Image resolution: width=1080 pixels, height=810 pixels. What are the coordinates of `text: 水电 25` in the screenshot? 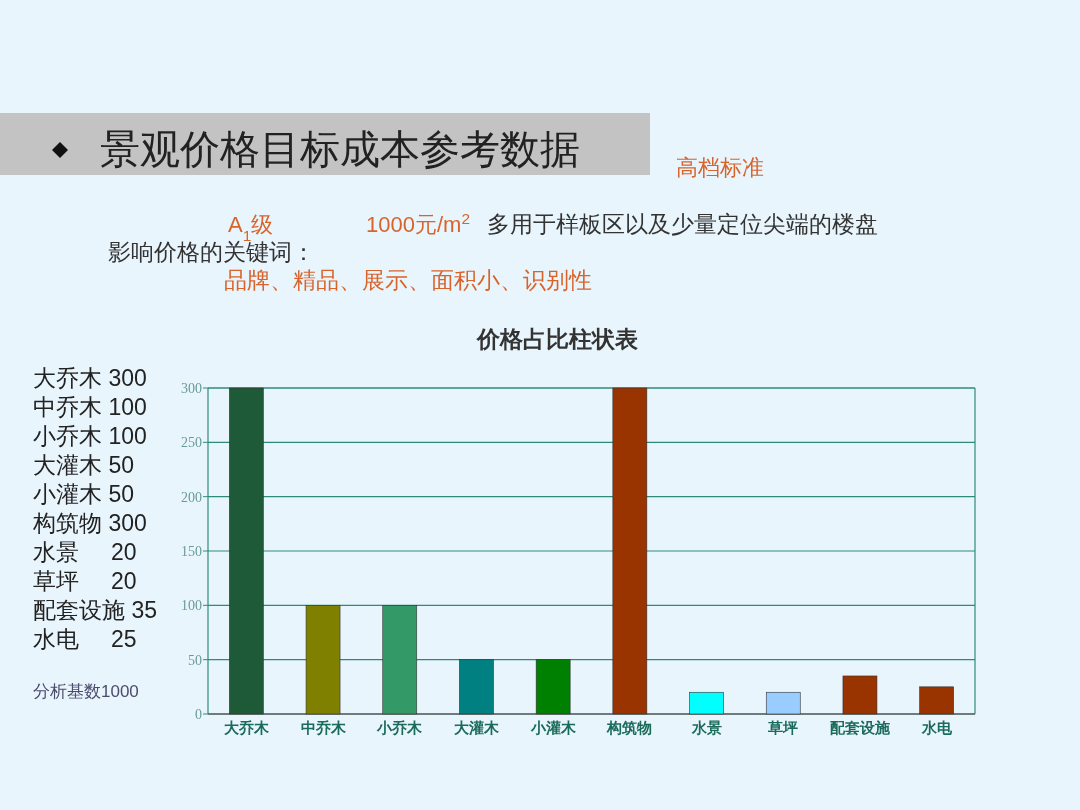 It's located at (85, 639).